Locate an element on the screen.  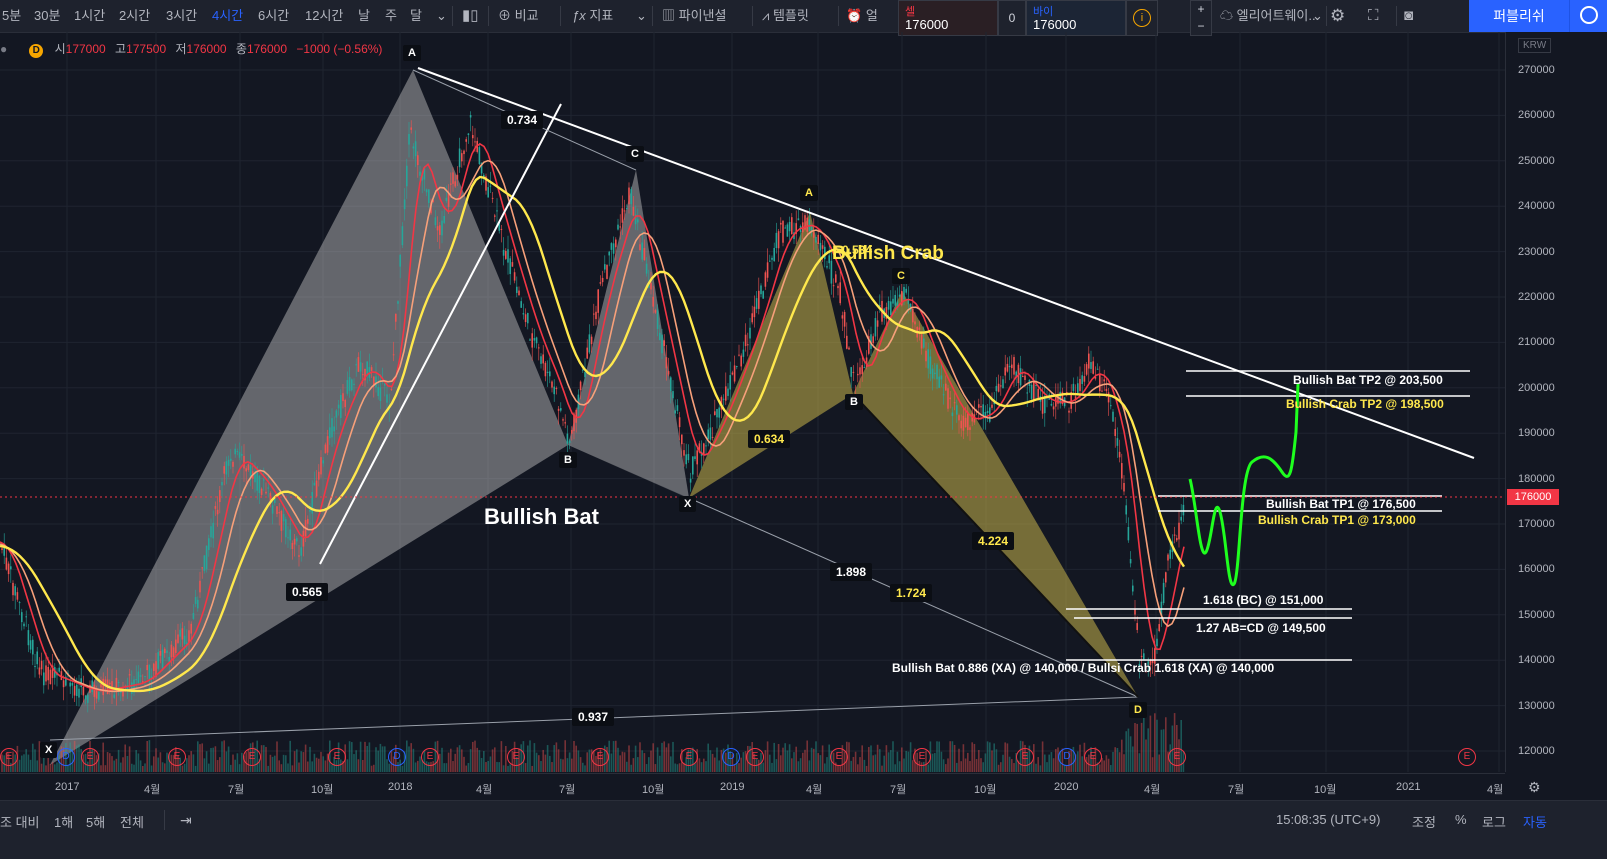
sell-box: 셀 176000 is located at coordinates (948, 18).